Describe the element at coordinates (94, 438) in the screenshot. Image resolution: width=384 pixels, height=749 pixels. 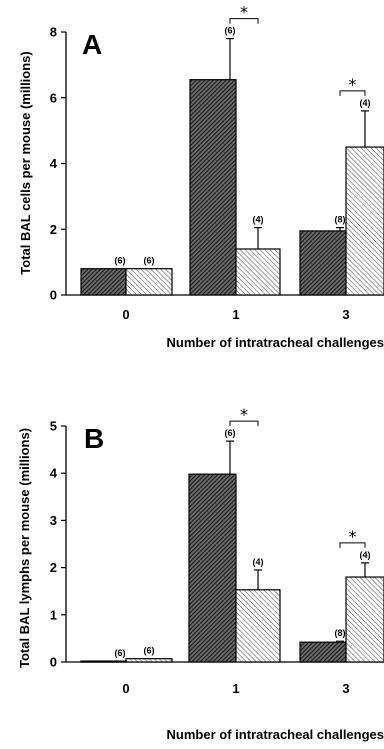
I see `panel-label: B` at that location.